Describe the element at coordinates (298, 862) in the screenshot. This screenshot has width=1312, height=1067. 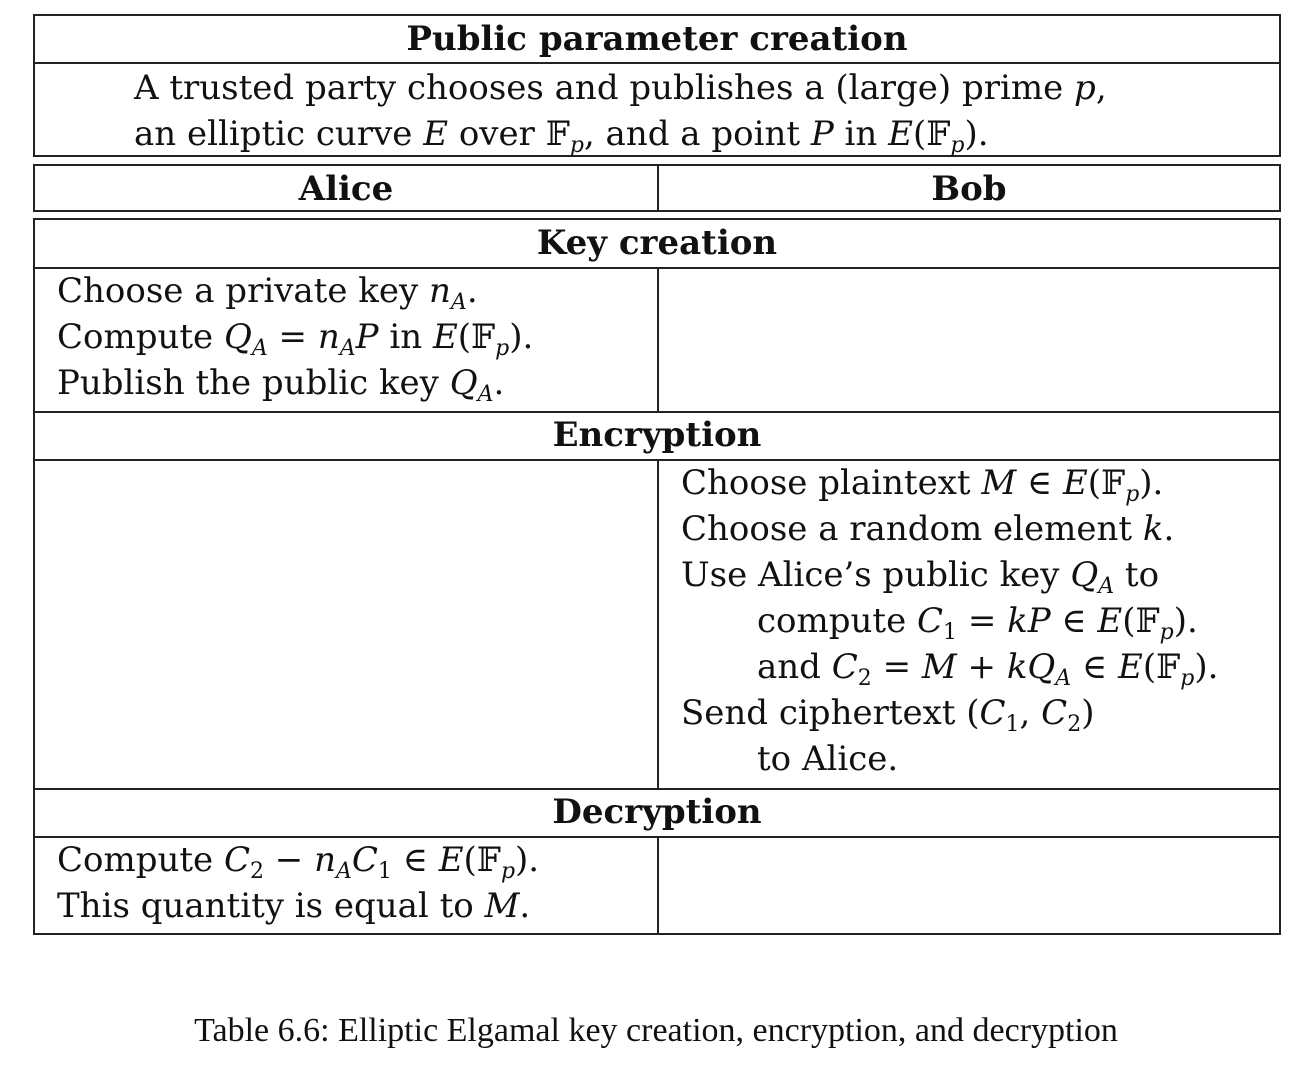
I see `alice-dec-line-1: Compute C2 − nAC1 ∈ E(𝔽p).` at that location.